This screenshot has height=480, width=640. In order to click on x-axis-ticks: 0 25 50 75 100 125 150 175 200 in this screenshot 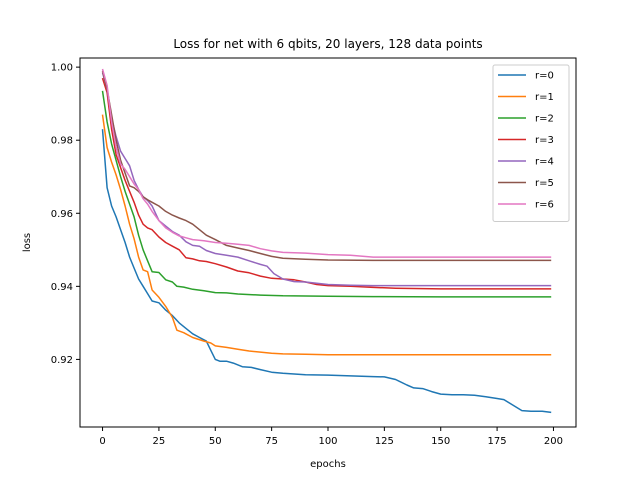, I will do `click(331, 437)`.